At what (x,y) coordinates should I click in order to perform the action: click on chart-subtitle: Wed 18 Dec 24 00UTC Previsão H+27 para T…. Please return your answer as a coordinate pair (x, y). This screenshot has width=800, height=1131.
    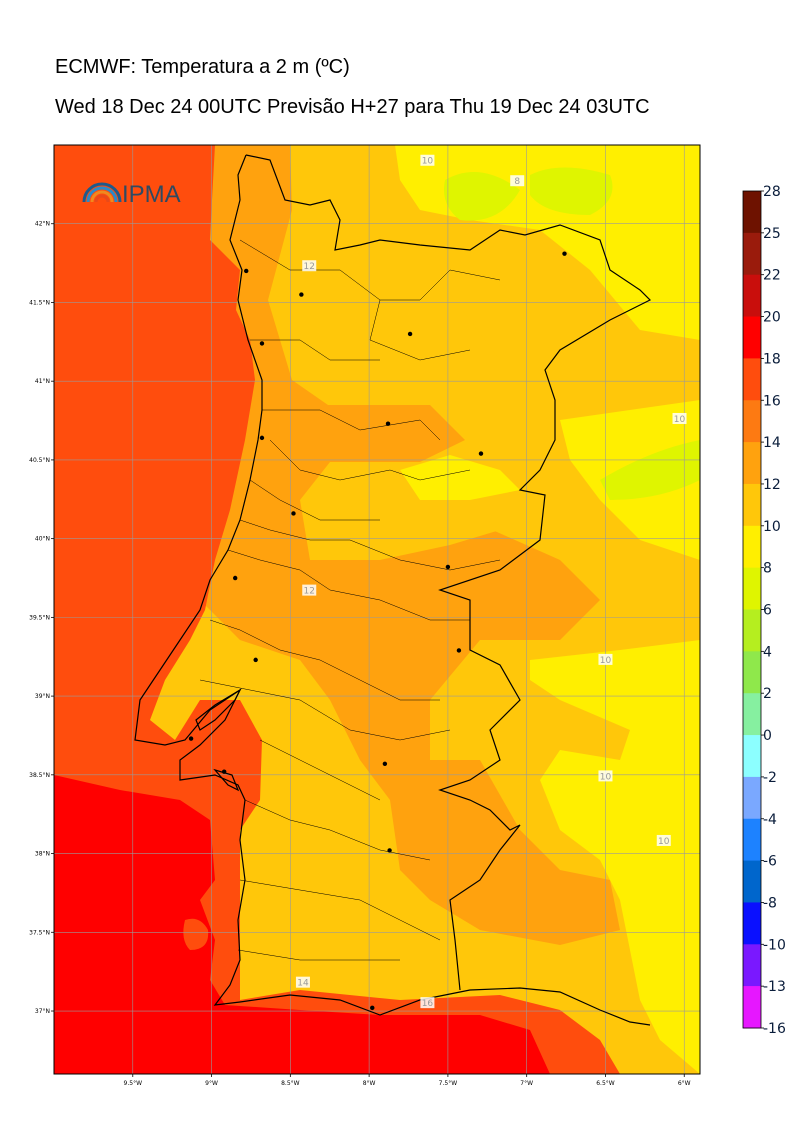
    Looking at the image, I should click on (352, 107).